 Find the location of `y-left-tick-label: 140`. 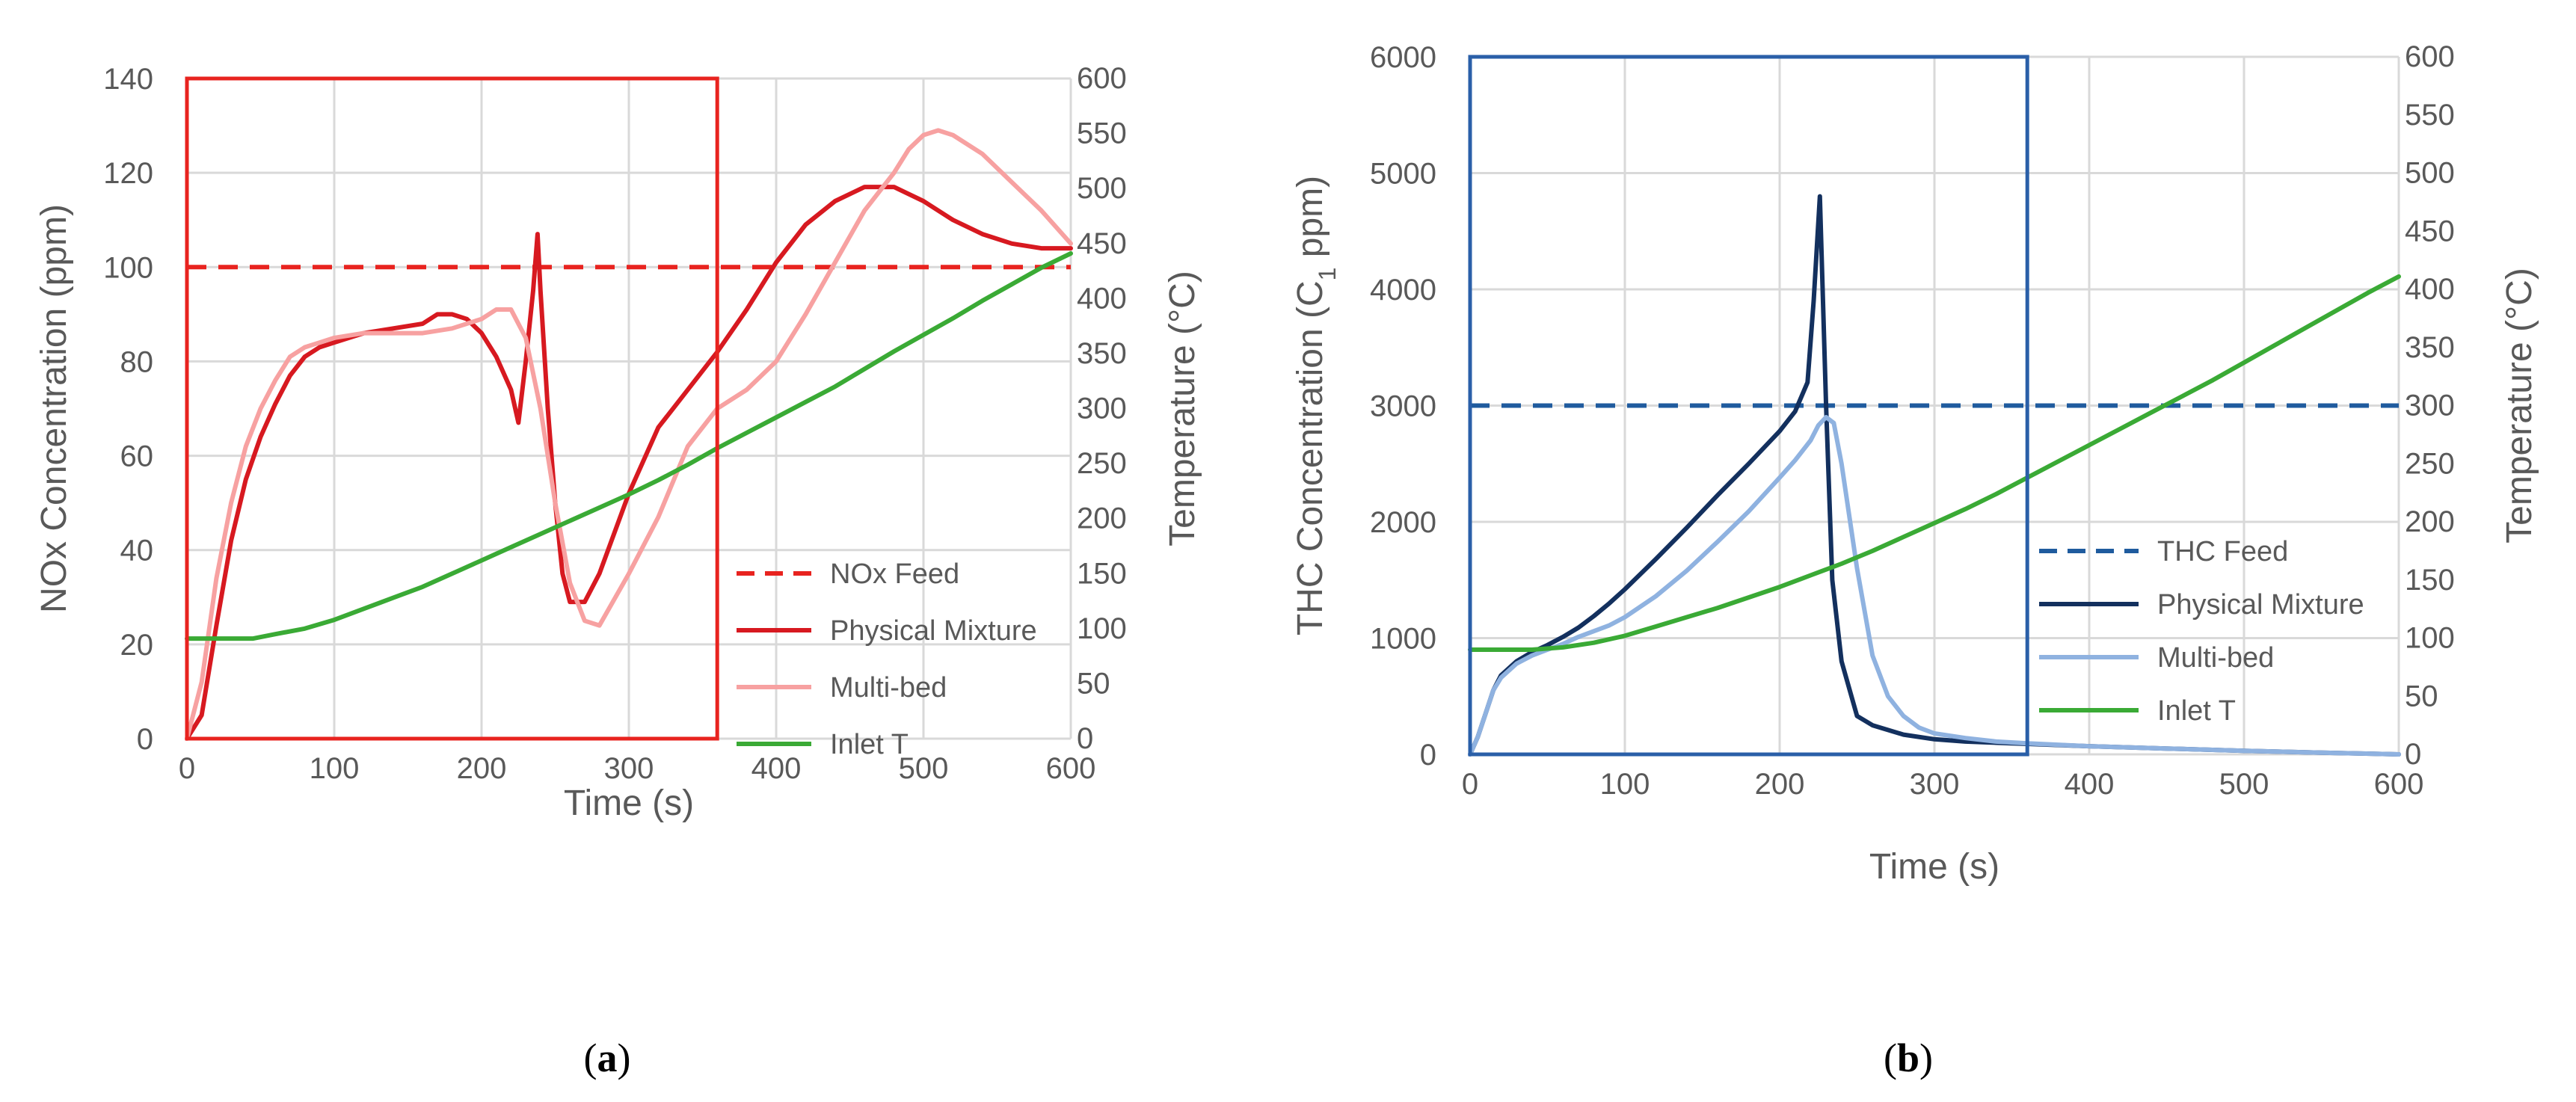

y-left-tick-label: 140 is located at coordinates (128, 79).